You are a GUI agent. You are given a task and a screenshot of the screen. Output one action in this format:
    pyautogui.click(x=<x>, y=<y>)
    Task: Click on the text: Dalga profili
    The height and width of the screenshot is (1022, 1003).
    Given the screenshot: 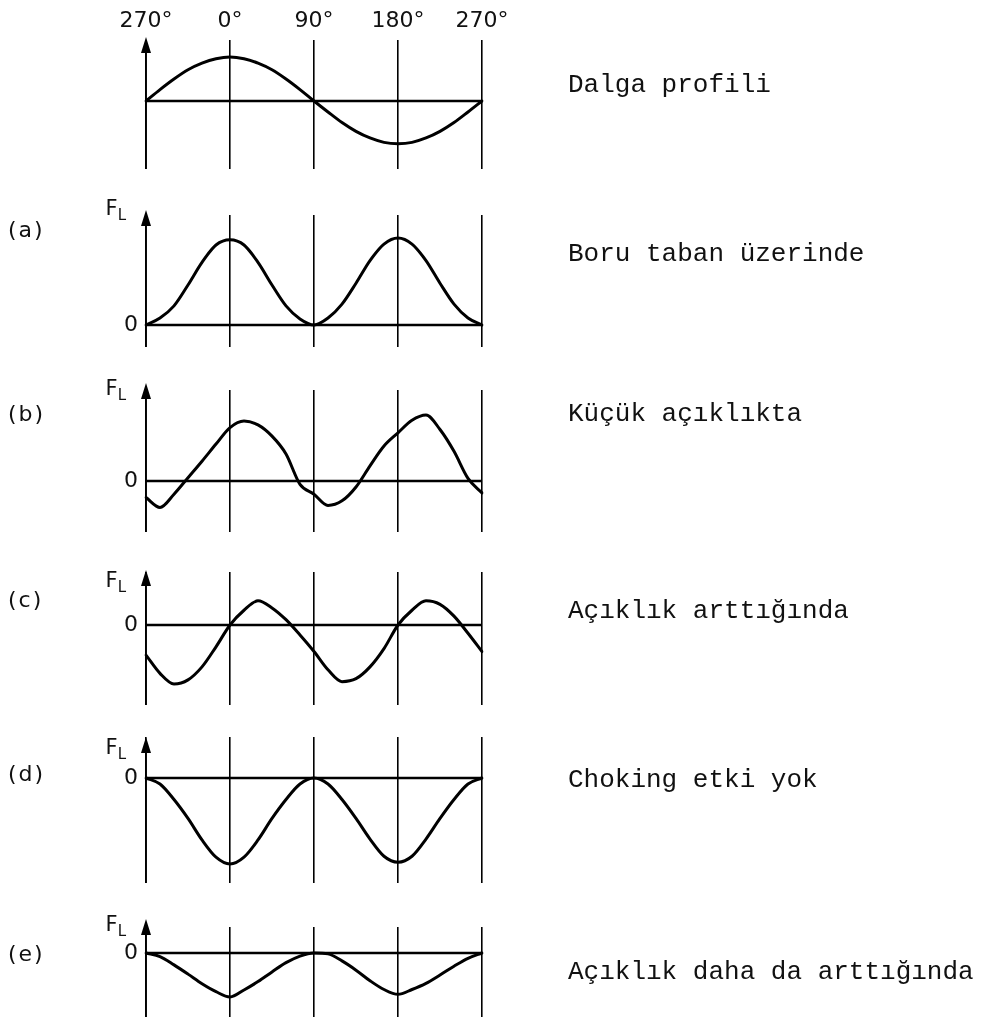 What is the action you would take?
    pyautogui.click(x=669, y=85)
    